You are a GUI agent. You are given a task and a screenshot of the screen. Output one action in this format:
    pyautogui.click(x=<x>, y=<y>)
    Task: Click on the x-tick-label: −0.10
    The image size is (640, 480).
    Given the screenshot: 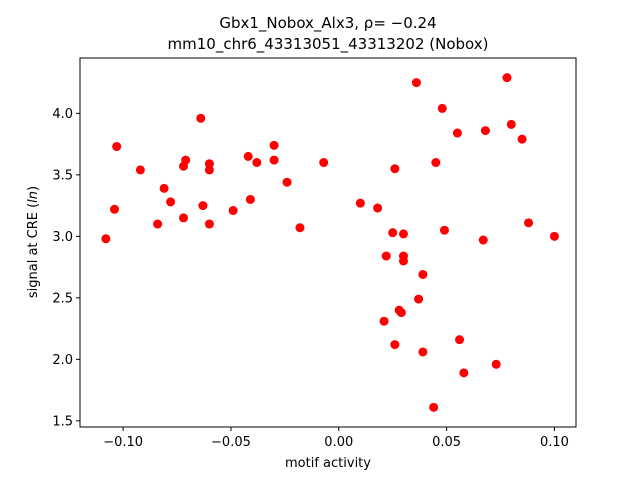 What is the action you would take?
    pyautogui.click(x=123, y=442)
    